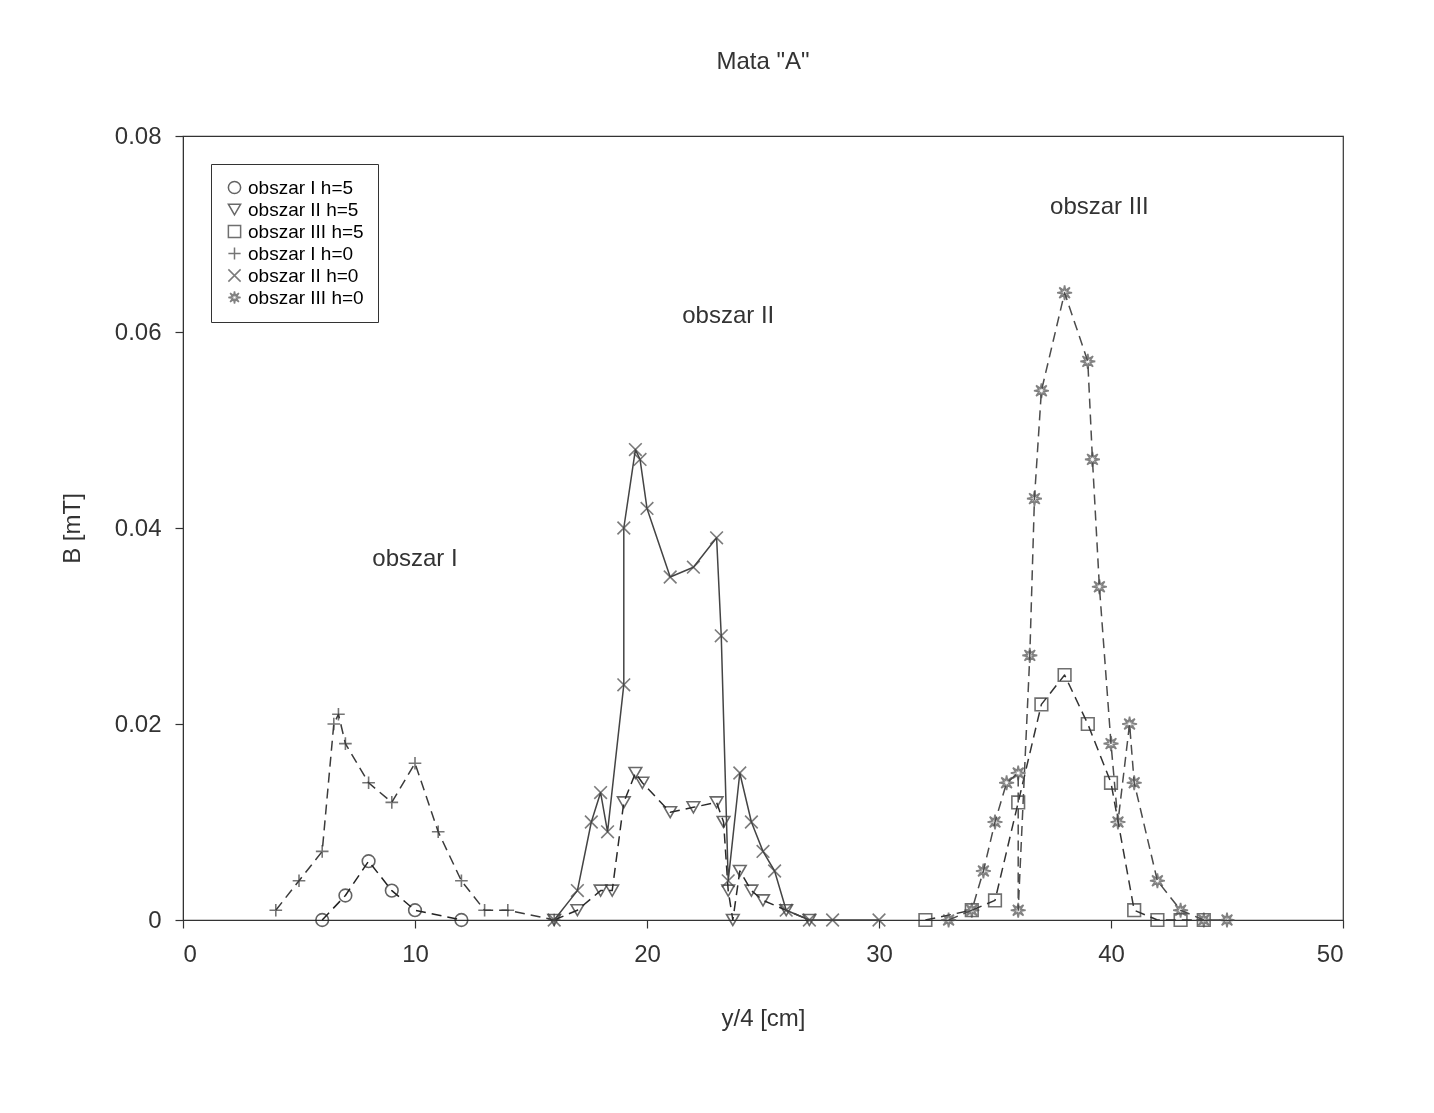 The image size is (1434, 1113). I want to click on y-tick-label: 0.02, so click(138, 723).